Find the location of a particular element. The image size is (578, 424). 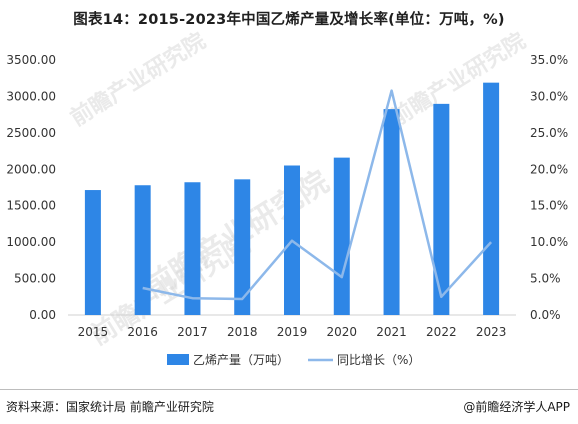

y-left-tick-label: 0.00 is located at coordinates (42, 315).